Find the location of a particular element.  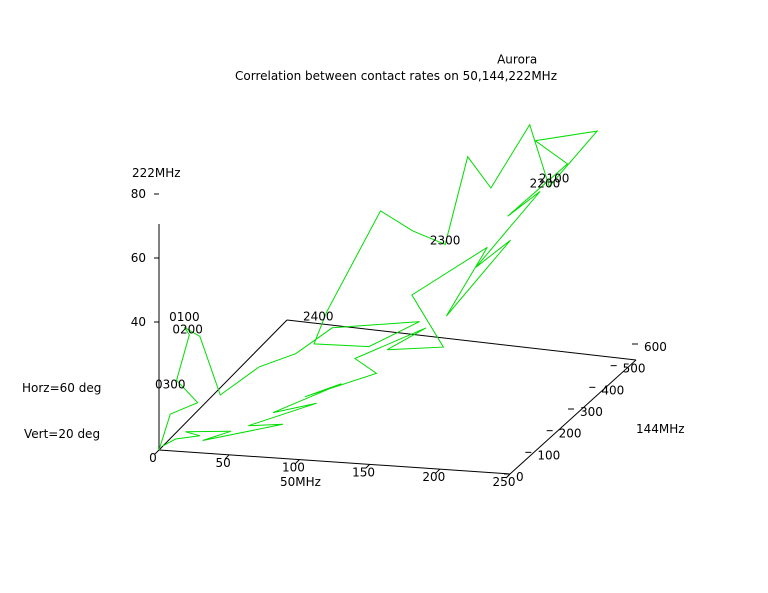

y-tick-label: 600 is located at coordinates (655, 347).